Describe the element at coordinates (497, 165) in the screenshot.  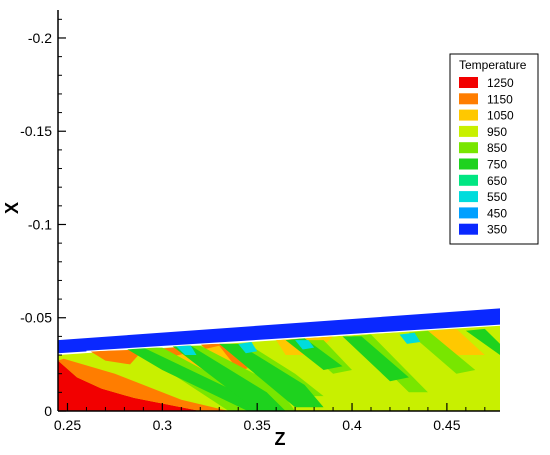
I see `legend-label-750: 750` at that location.